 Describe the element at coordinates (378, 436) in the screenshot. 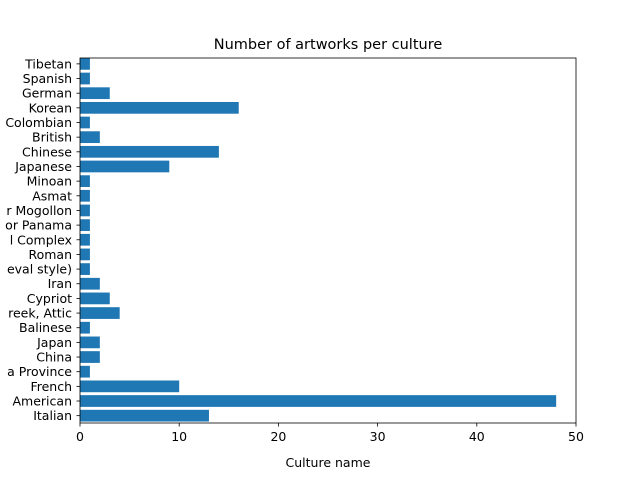

I see `x-tick-label: 30` at that location.